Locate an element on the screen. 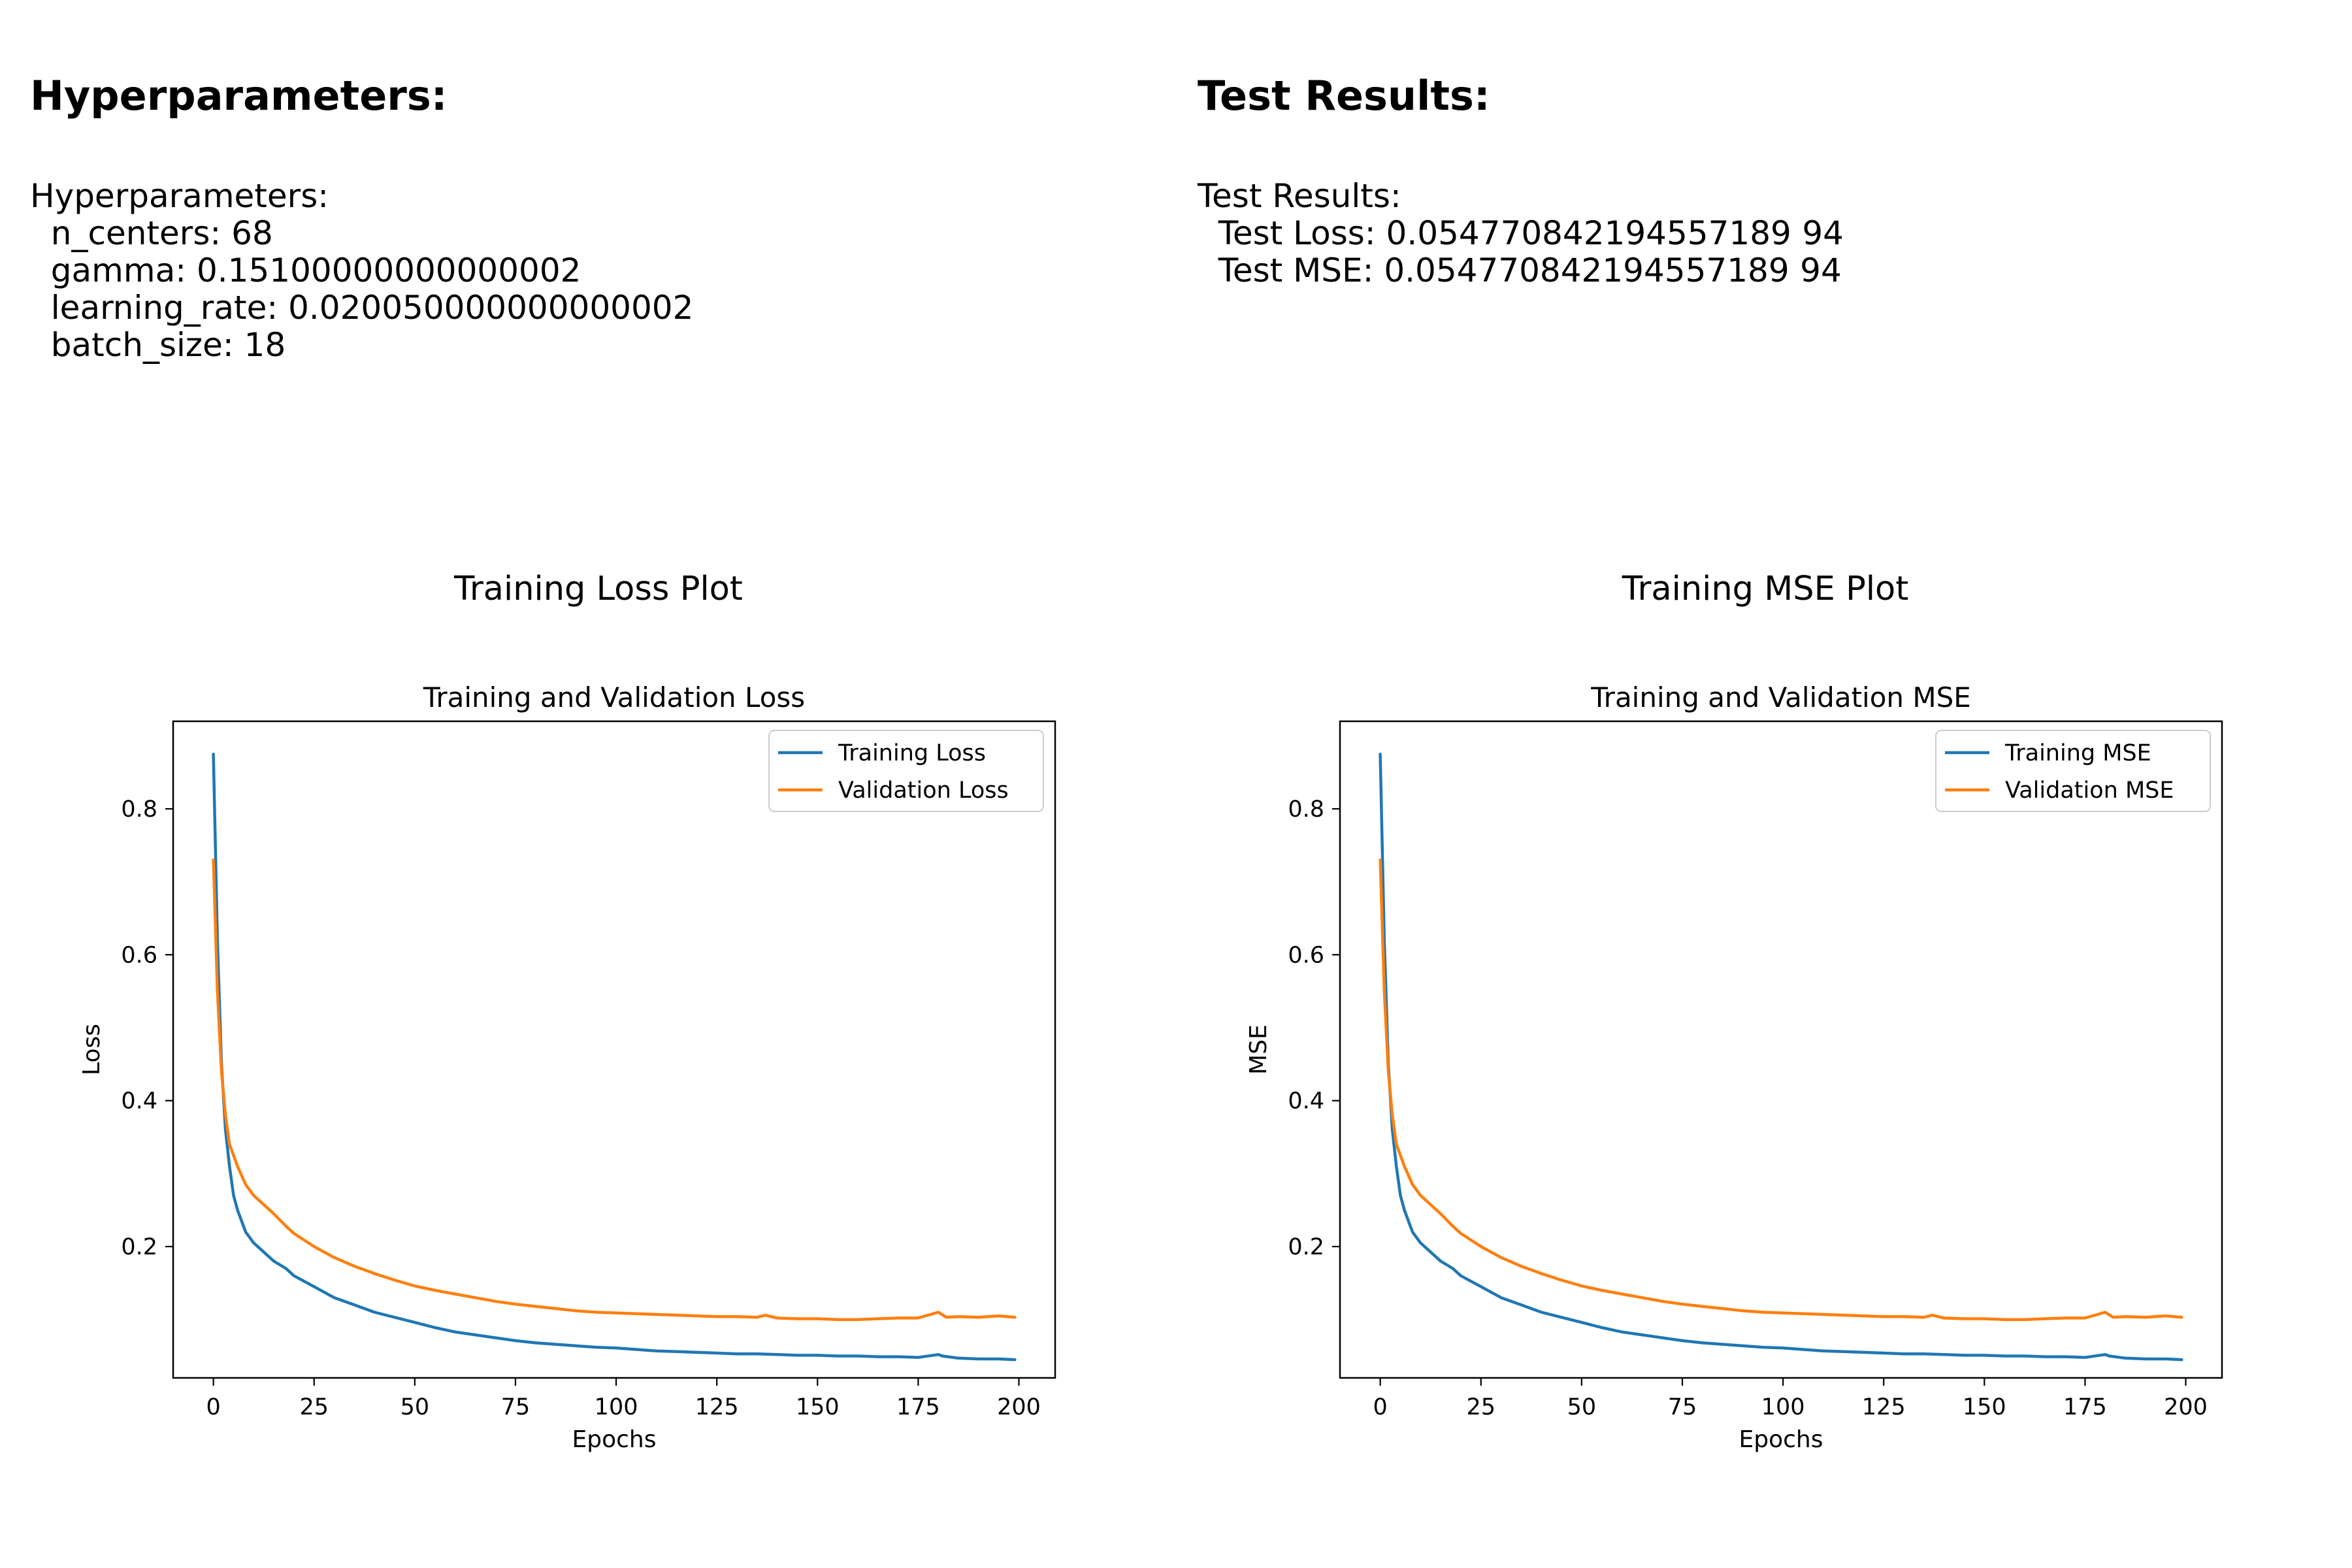 This screenshot has width=2352, height=1568. mse-panel-title: Training MSE Plot is located at coordinates (1765, 589).